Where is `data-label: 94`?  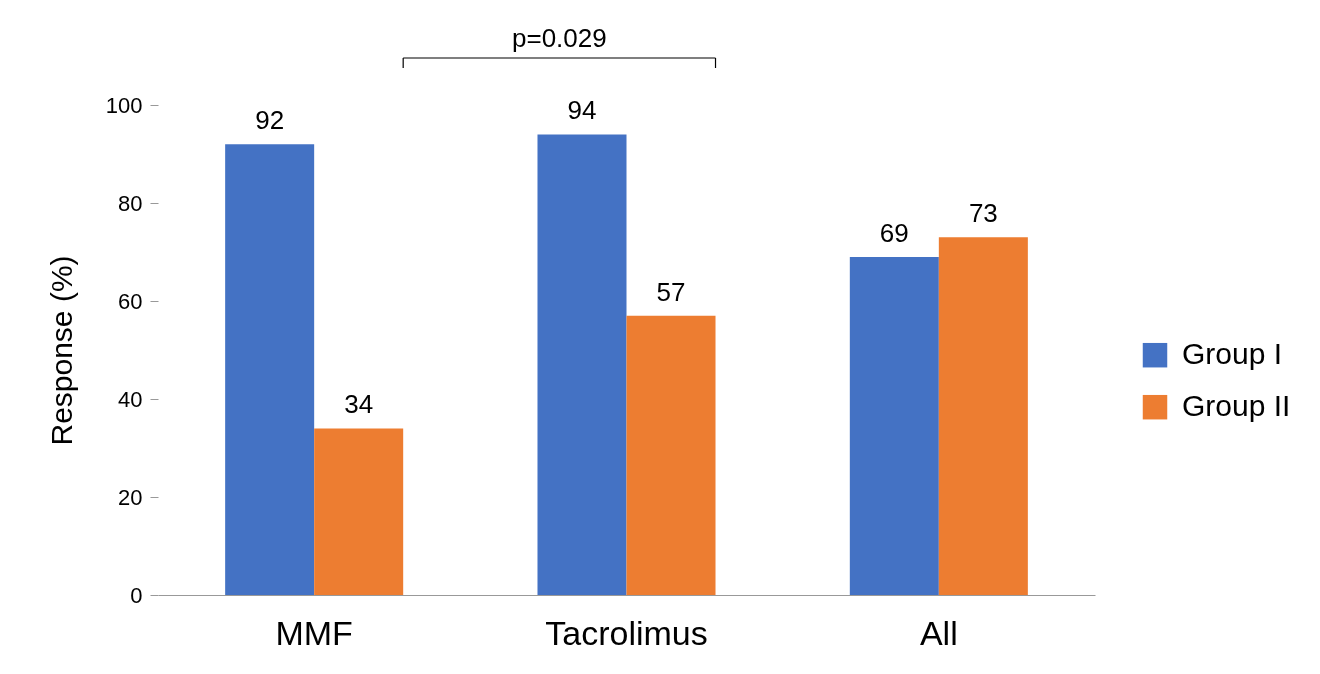
data-label: 94 is located at coordinates (582, 110).